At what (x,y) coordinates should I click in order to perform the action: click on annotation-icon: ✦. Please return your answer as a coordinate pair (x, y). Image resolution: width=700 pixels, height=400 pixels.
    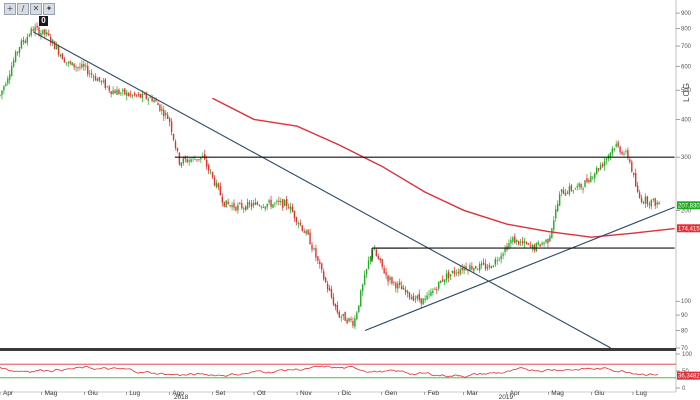
    Looking at the image, I should click on (49, 9).